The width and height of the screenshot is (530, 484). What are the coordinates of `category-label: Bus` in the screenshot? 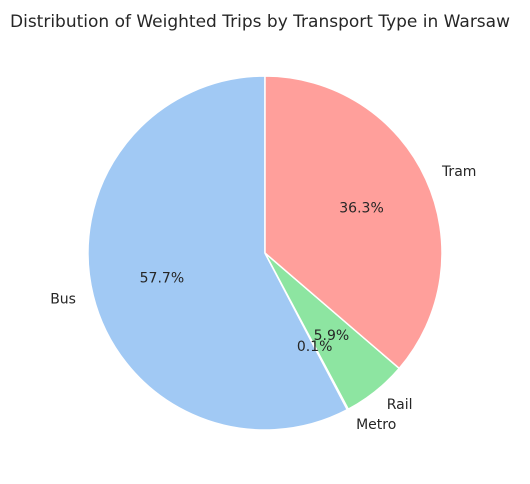 It's located at (63, 300).